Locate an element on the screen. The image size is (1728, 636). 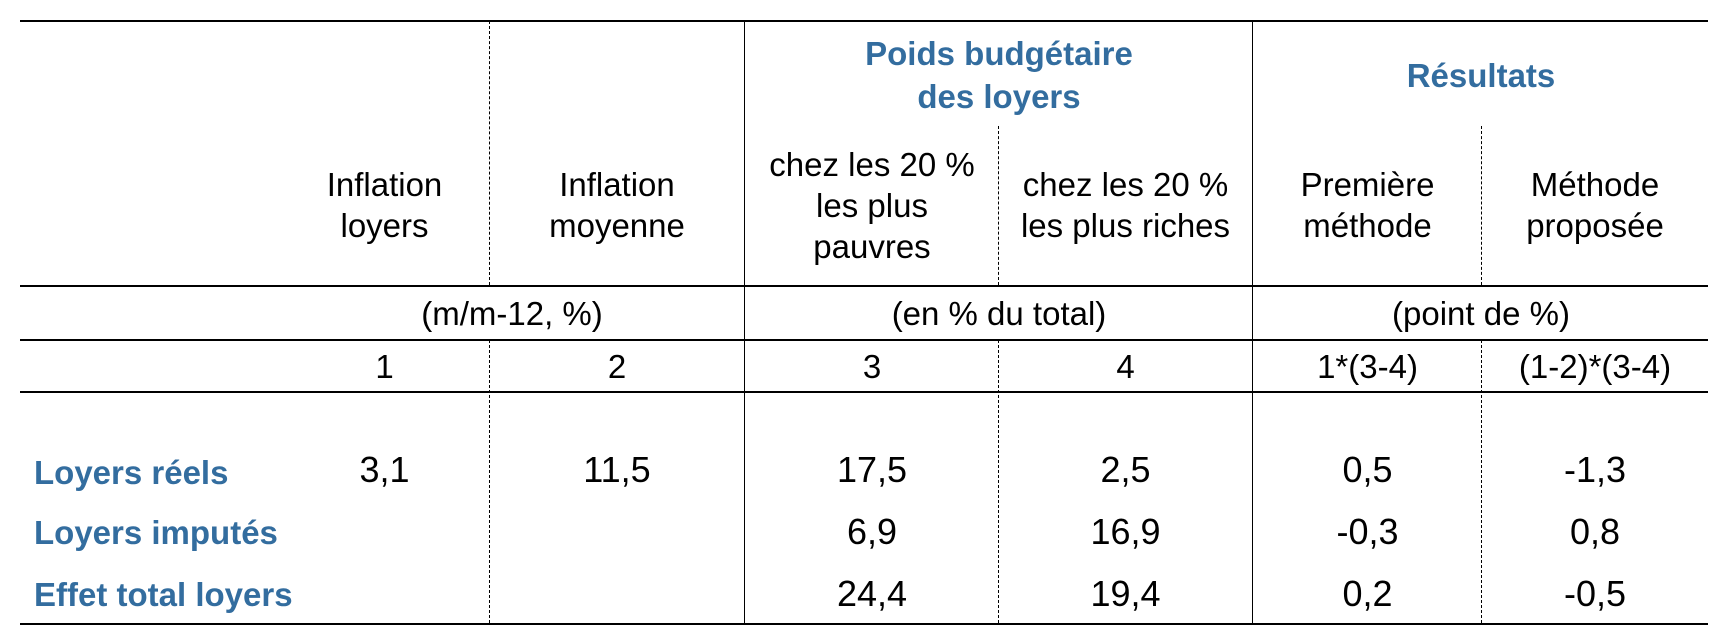
col-separator-3-4-top is located at coordinates (998, 205).